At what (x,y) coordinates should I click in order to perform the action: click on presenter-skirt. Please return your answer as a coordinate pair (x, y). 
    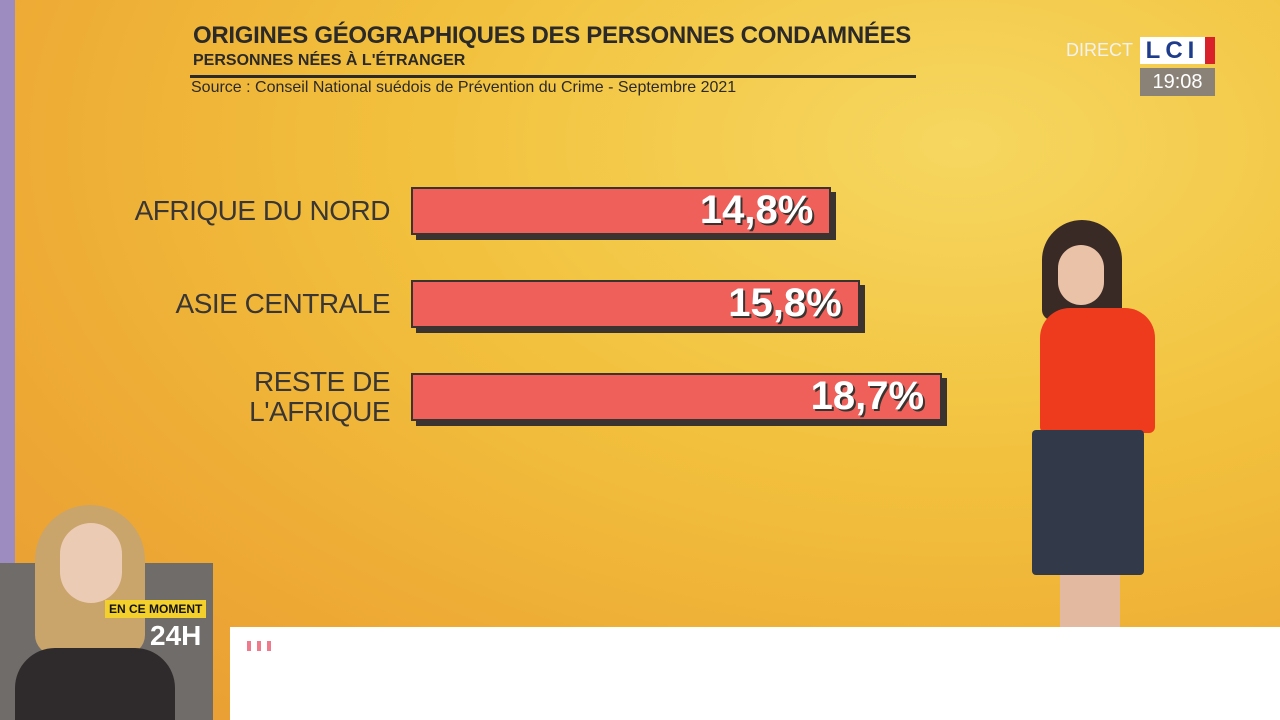
    Looking at the image, I should click on (1088, 502).